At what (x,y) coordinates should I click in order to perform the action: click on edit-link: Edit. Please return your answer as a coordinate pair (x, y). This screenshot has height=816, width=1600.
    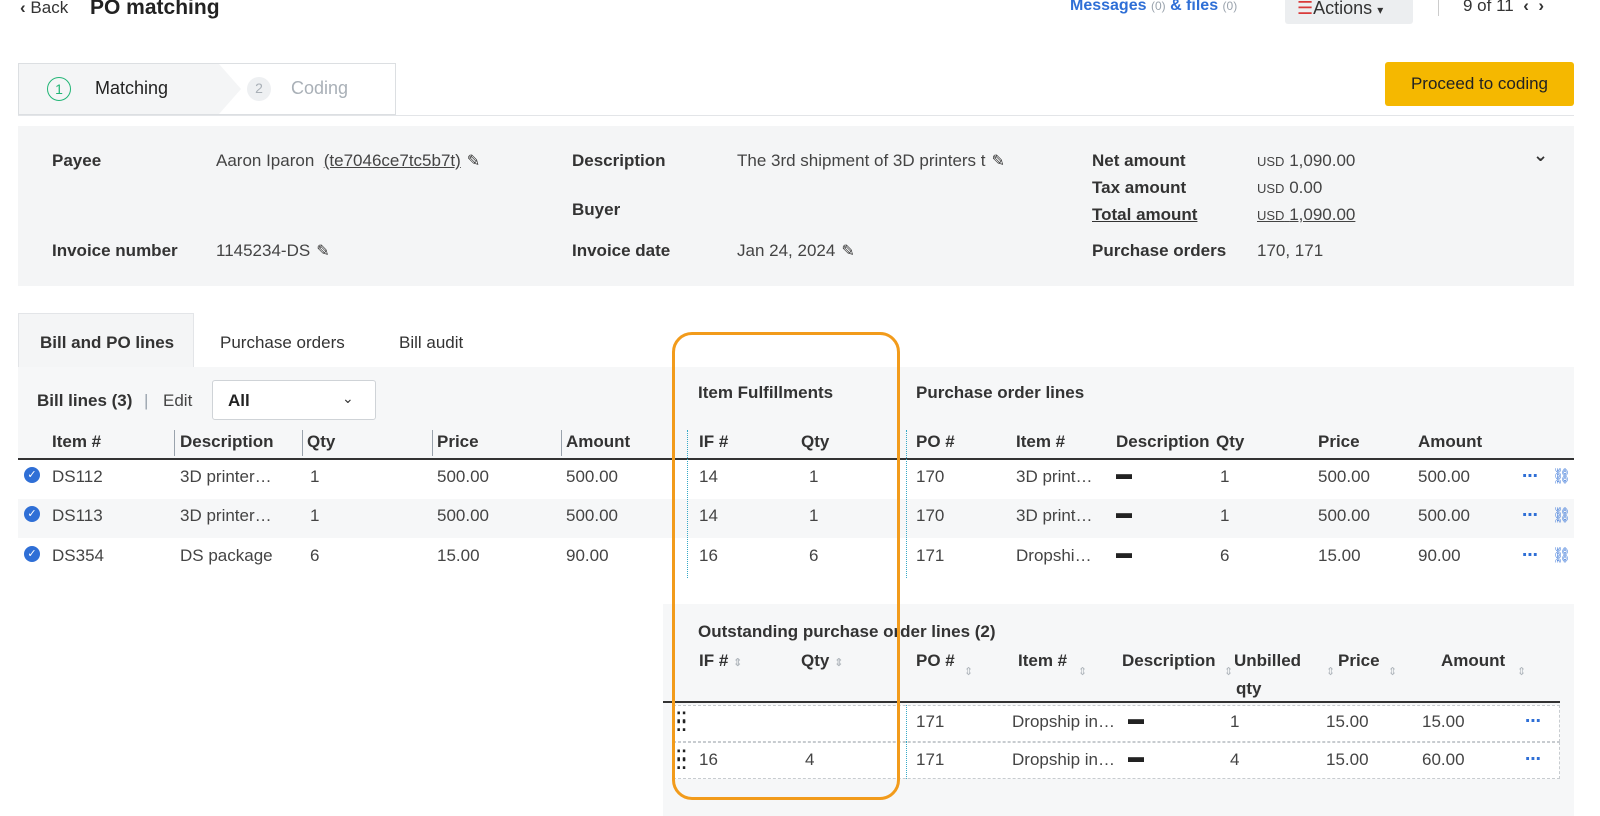
    Looking at the image, I should click on (178, 400).